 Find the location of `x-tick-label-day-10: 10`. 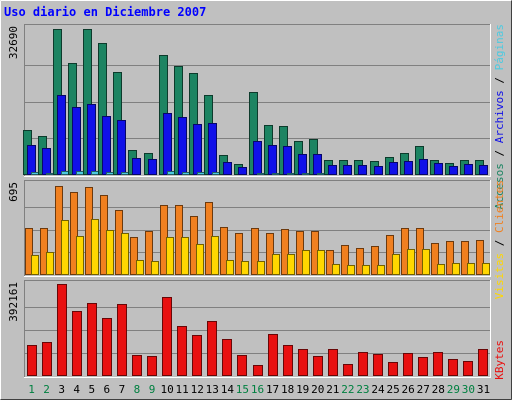

x-tick-label-day-10: 10 is located at coordinates (166, 389).